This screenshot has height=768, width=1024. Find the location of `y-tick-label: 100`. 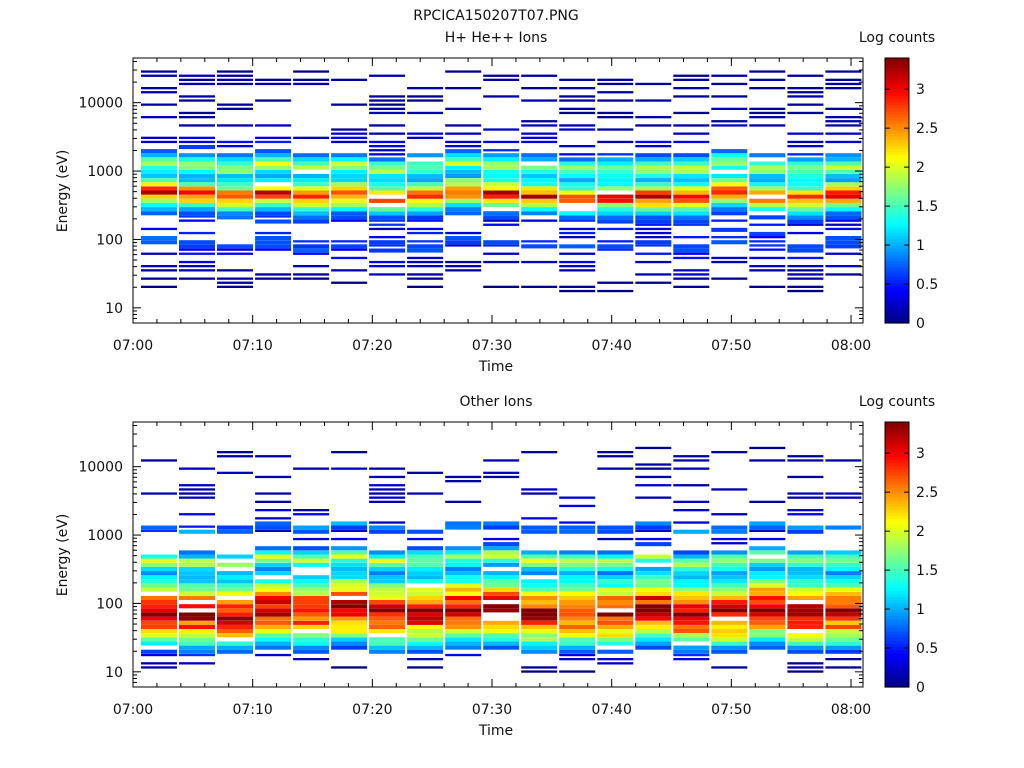

y-tick-label: 100 is located at coordinates (109, 604).